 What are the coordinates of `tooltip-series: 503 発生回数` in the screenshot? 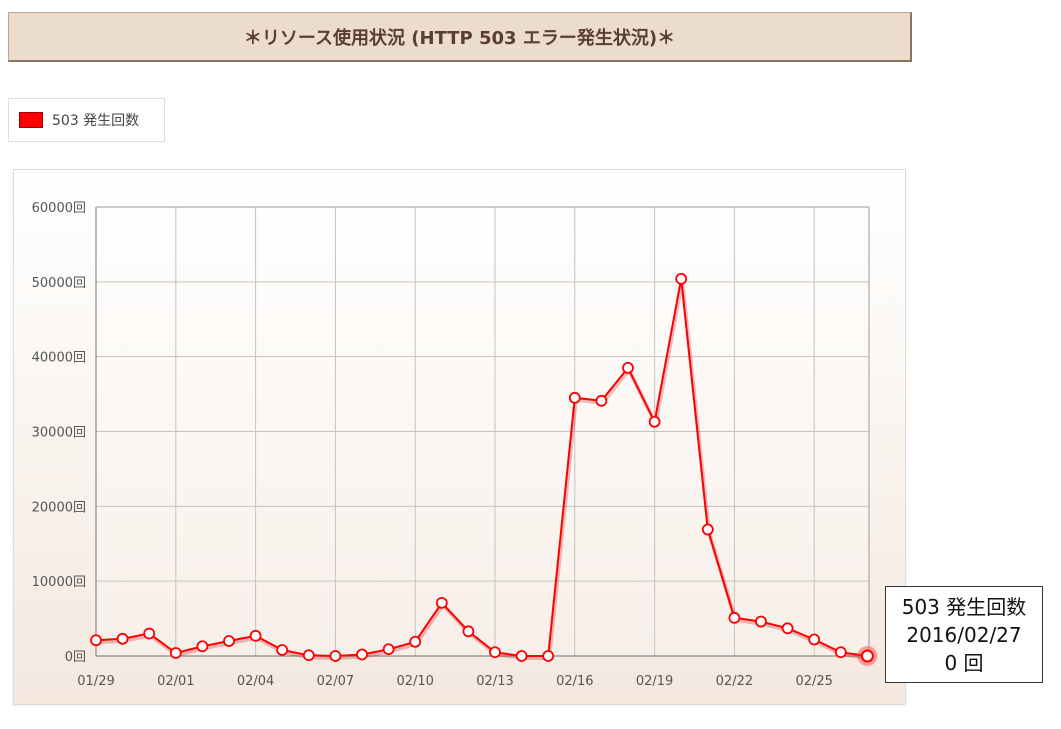 It's located at (964, 606).